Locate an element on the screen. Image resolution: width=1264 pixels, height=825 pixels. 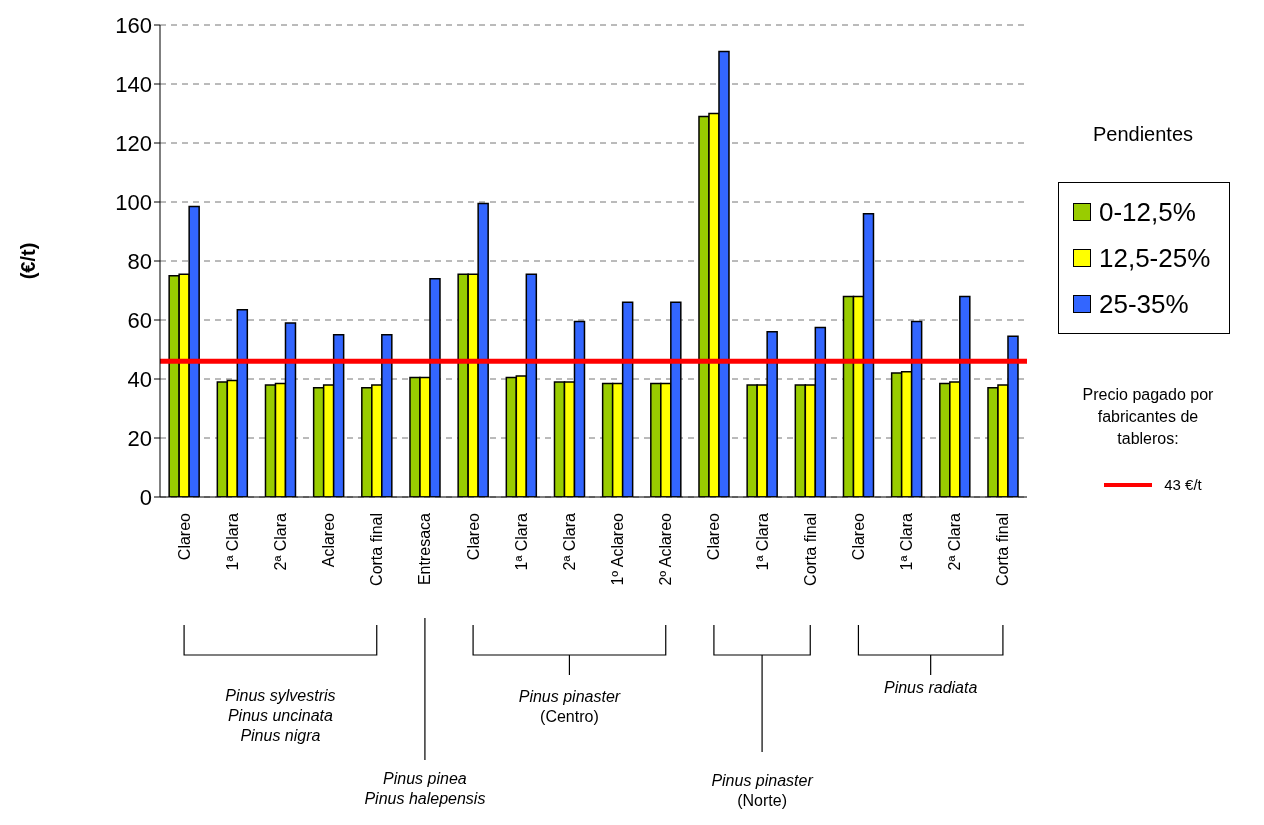
y-tick-label: 160 is located at coordinates (133, 25).